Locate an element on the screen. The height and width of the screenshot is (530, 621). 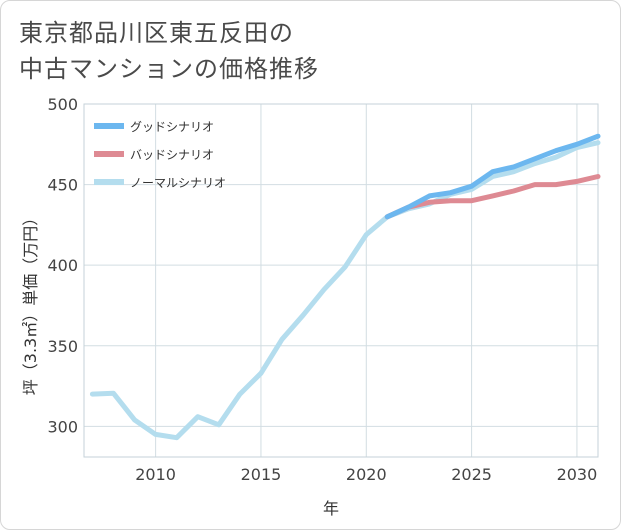
chart-title-line1: 東京都品川区東五反田の is located at coordinates (156, 33).